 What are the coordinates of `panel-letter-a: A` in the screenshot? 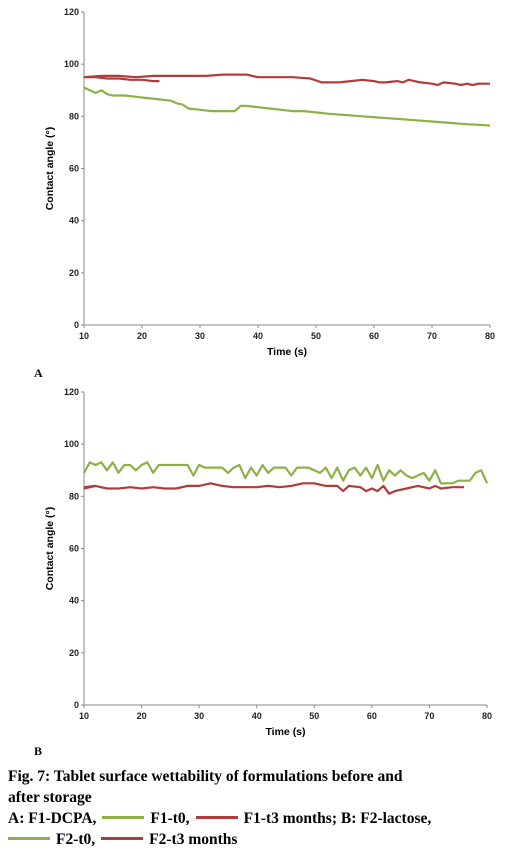 It's located at (38, 373).